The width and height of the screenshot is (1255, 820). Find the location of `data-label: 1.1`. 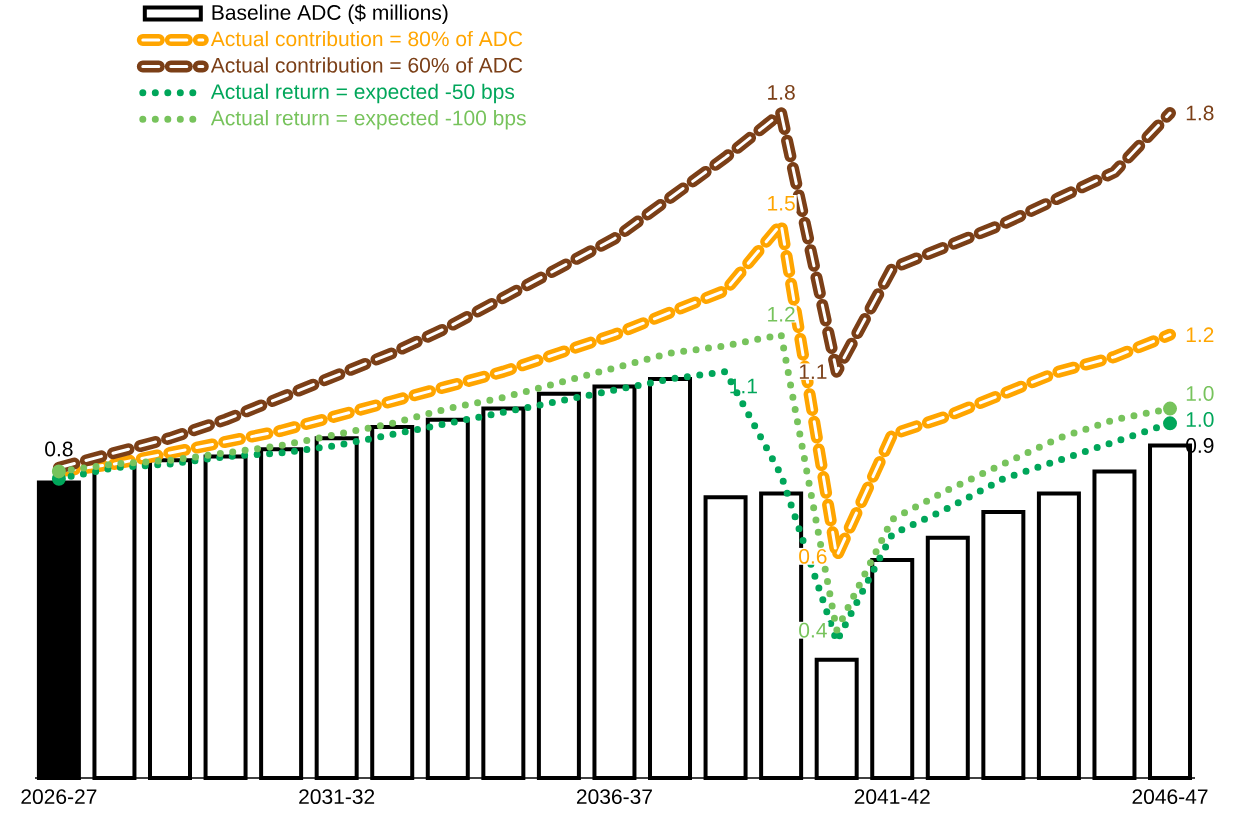

data-label: 1.1 is located at coordinates (813, 371).